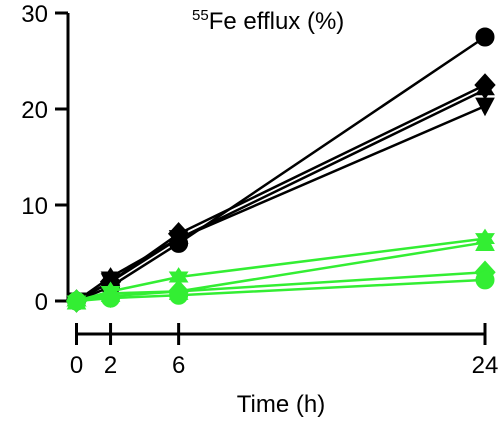 This screenshot has width=501, height=425. Describe the element at coordinates (277, 21) in the screenshot. I see `chart-title-text: Fe efflux (%)` at that location.